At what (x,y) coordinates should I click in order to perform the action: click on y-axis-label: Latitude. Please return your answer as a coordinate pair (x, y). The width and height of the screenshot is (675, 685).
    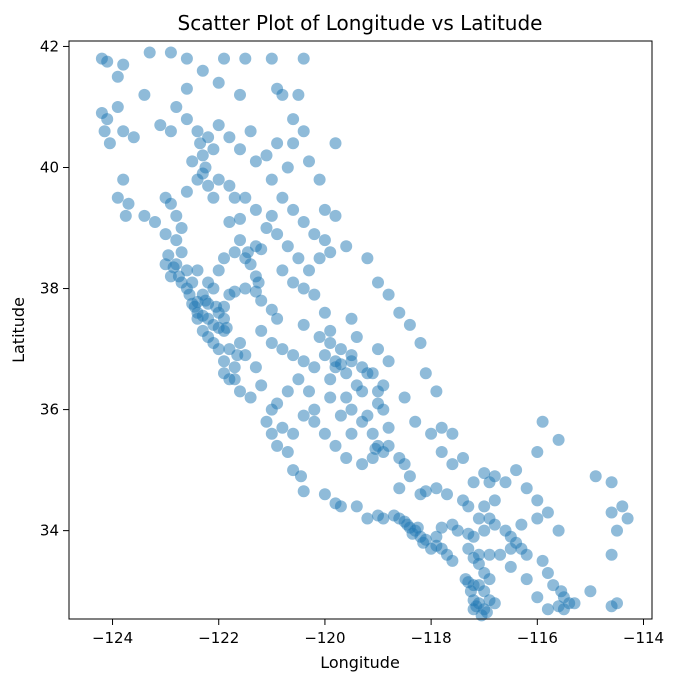
    Looking at the image, I should click on (18, 330).